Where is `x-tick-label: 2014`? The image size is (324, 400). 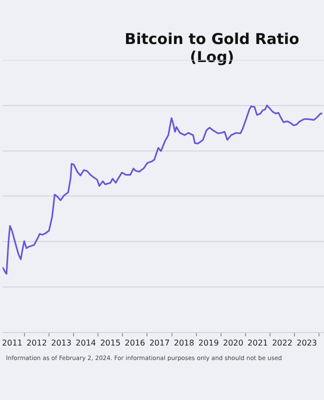
x-tick-label: 2014 is located at coordinates (86, 343).